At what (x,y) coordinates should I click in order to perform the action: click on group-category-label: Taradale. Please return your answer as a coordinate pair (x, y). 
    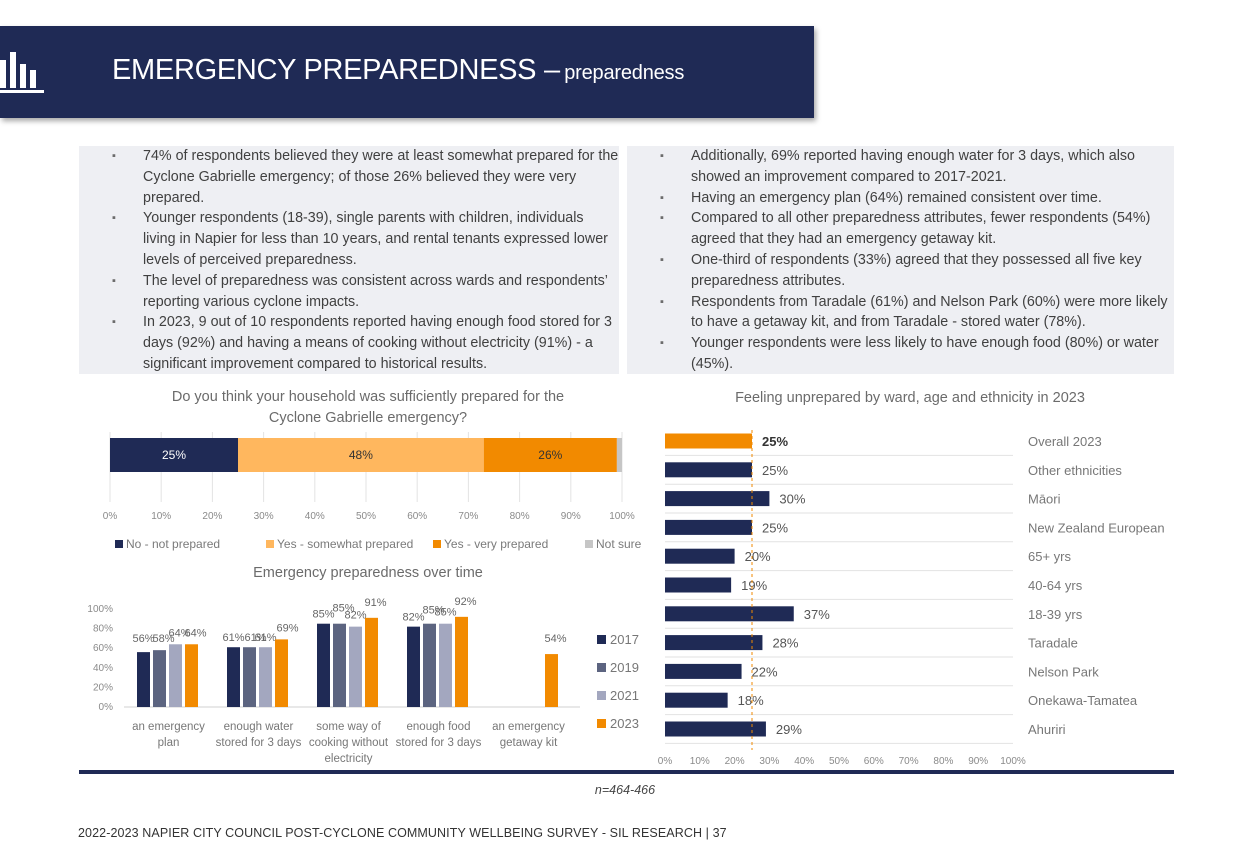
    Looking at the image, I should click on (1053, 643).